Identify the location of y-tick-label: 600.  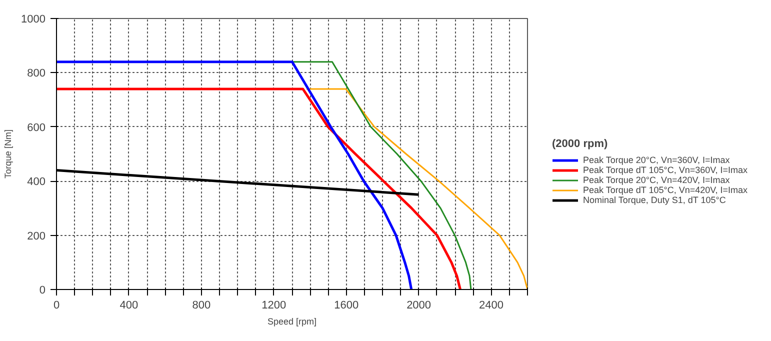
(36, 128).